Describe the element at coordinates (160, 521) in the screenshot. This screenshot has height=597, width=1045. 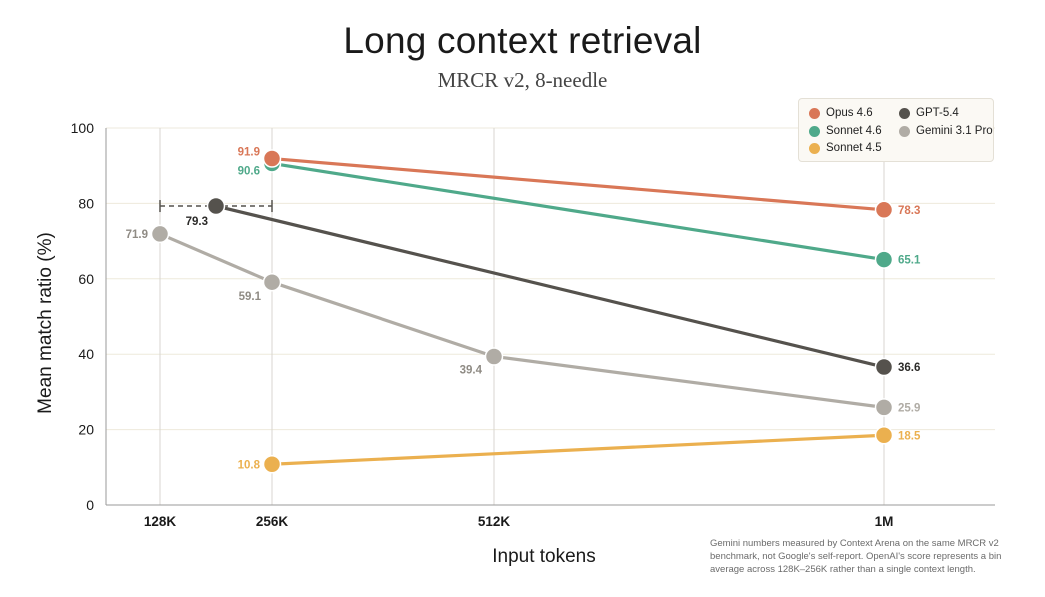
I see `x-tick-label: 128K` at that location.